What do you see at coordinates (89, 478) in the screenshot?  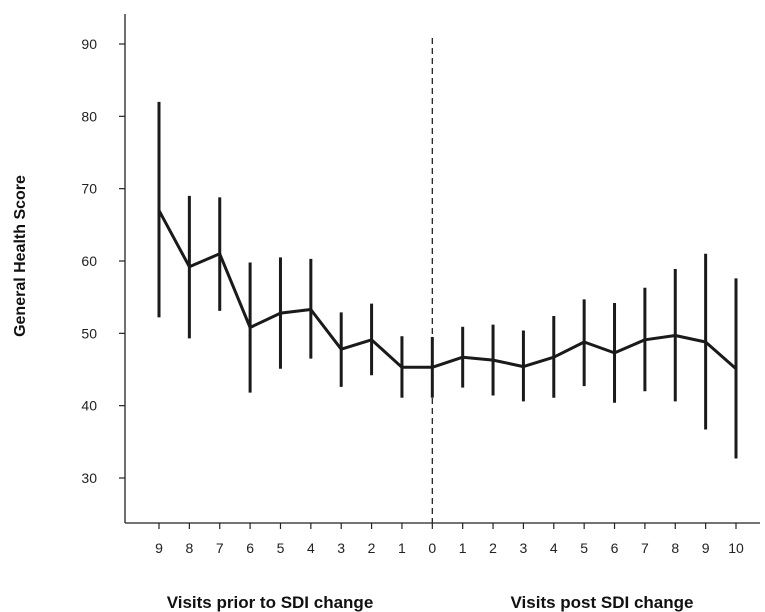 I see `y-tick-label: 30` at bounding box center [89, 478].